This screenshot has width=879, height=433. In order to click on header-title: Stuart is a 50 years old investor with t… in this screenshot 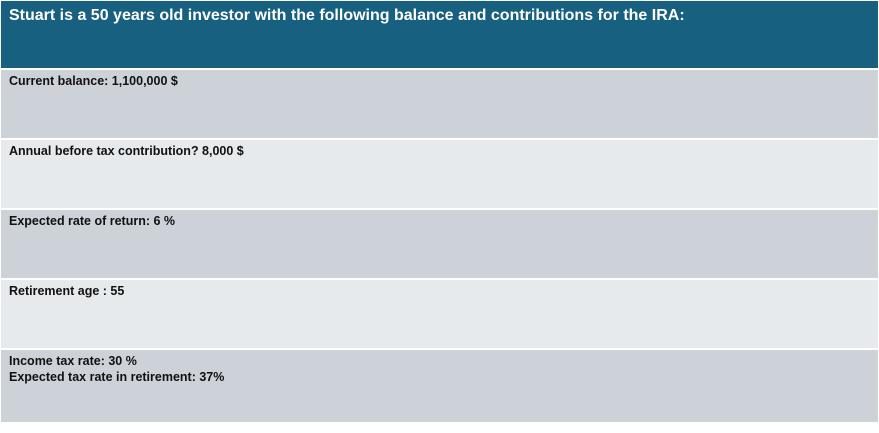, I will do `click(347, 15)`.